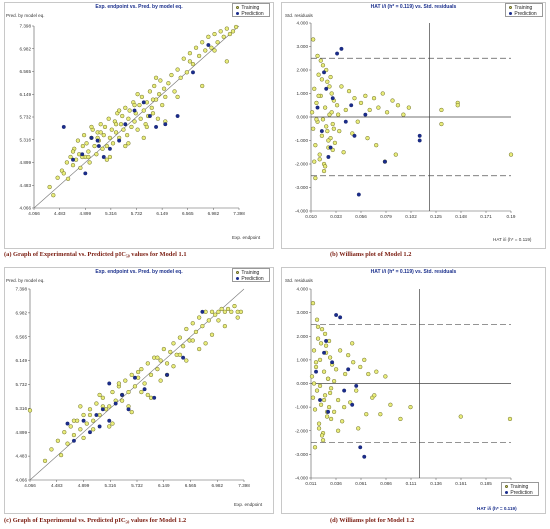 The height and width of the screenshot is (529, 550). Describe the element at coordinates (336, 216) in the screenshot. I see `x-tick-label: 0.033` at that location.